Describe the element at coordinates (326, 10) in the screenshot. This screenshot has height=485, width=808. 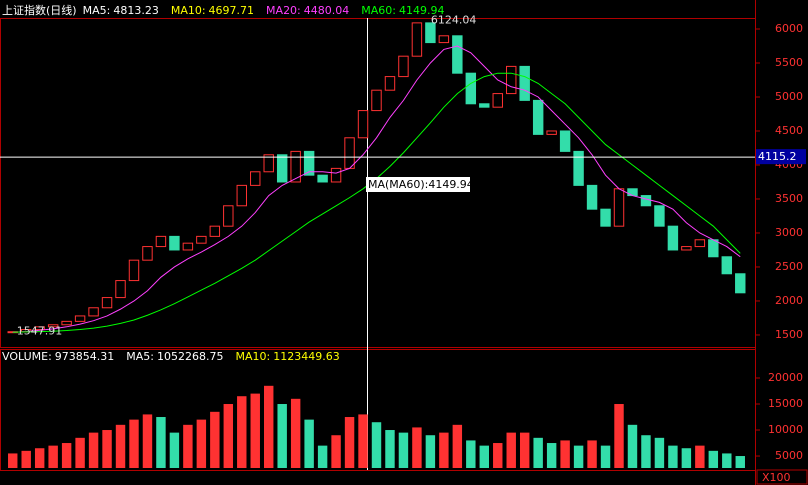
I see `legend-value: 4480.04` at that location.